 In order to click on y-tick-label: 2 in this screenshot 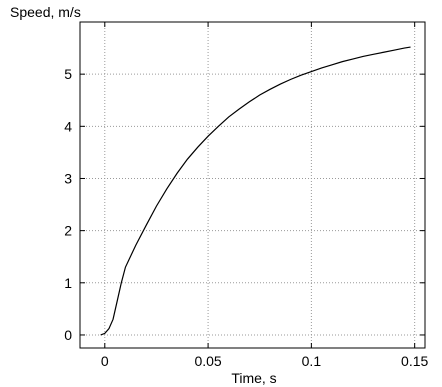, I will do `click(68, 231)`.